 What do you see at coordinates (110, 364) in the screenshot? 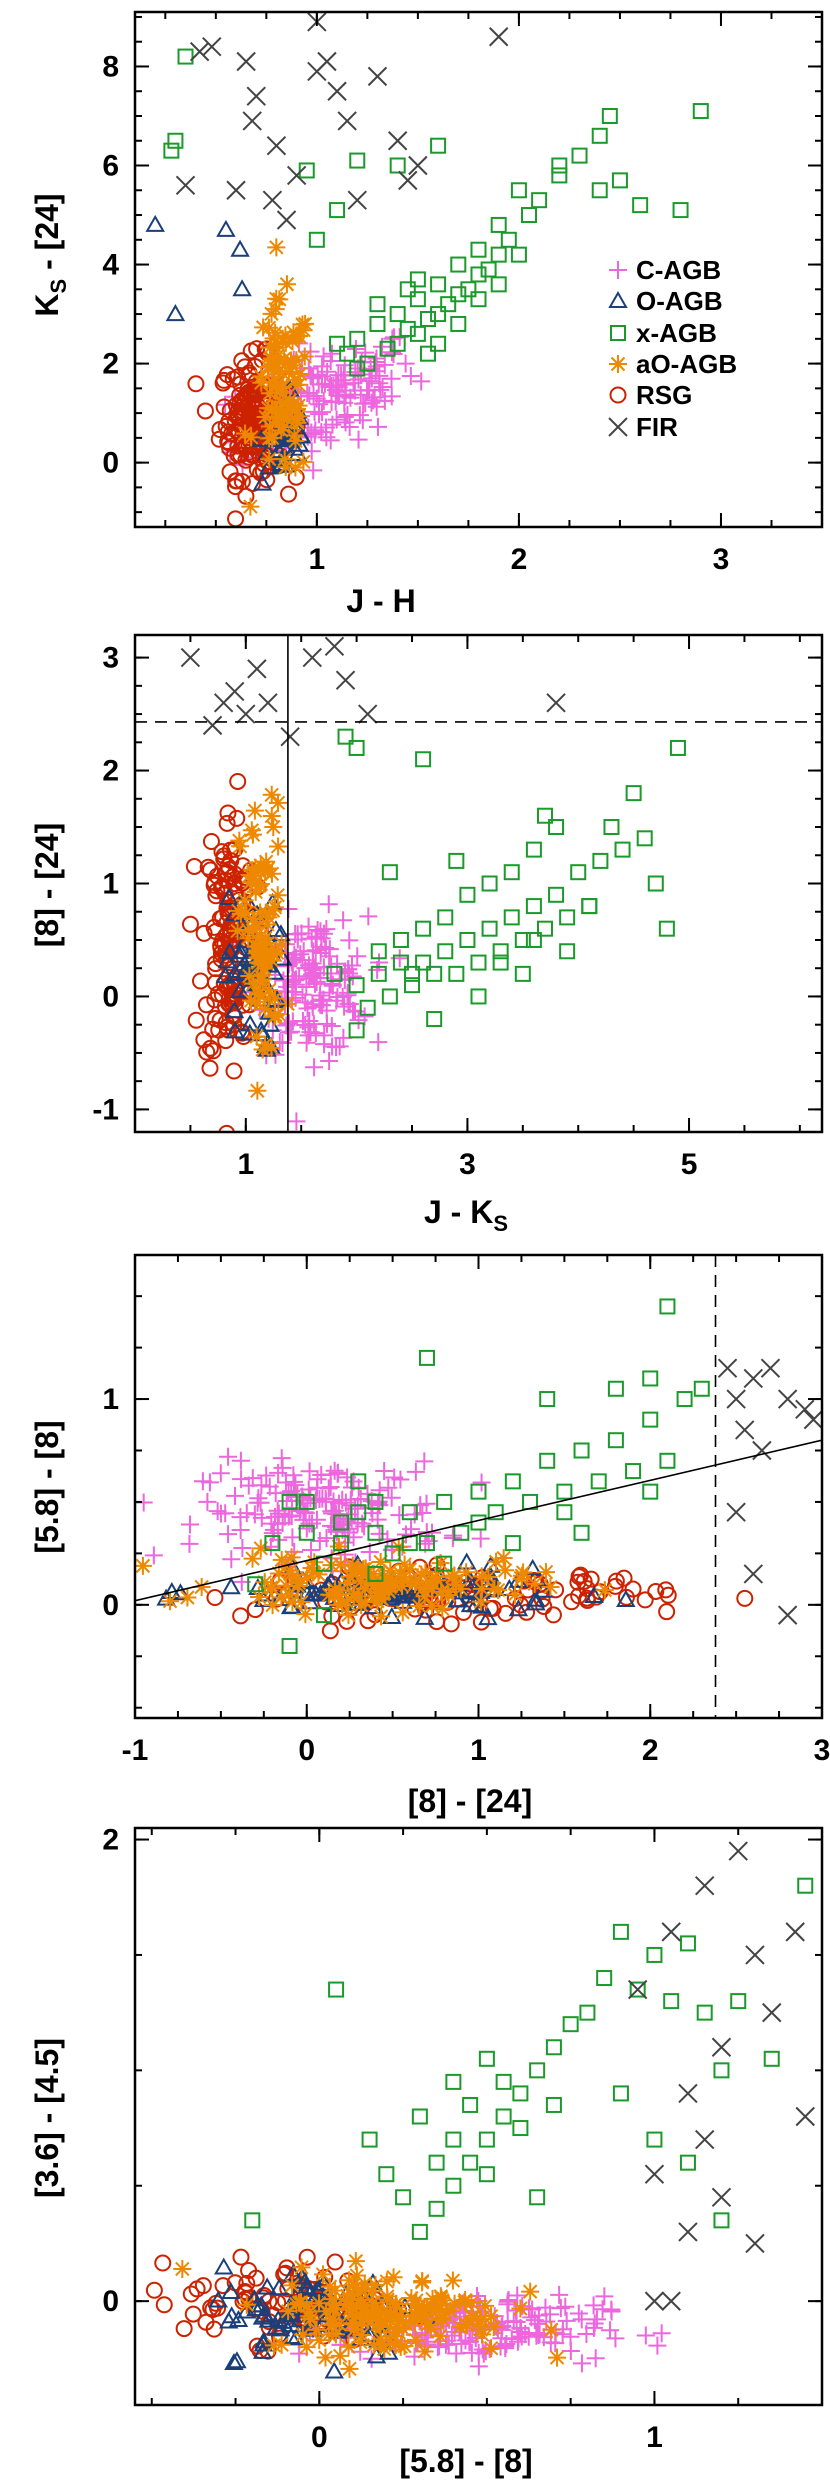
I see `y-tick-label: 2` at bounding box center [110, 364].